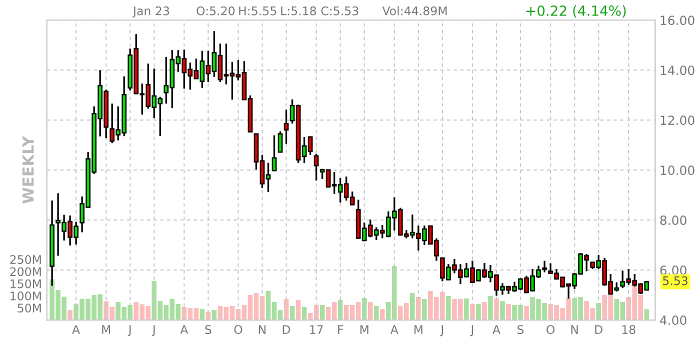 This screenshot has height=340, width=700. I want to click on y2-tick-label: 100M, so click(25, 295).